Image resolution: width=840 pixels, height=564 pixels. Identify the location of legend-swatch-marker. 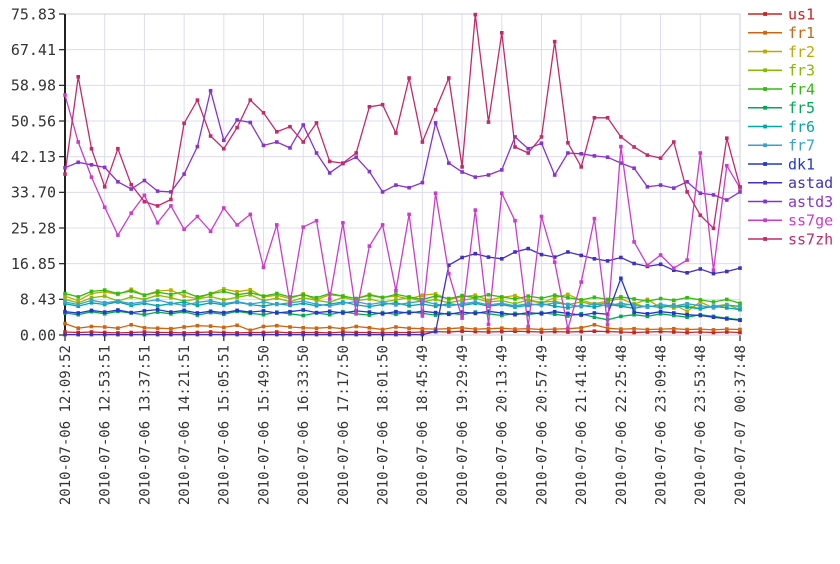
(765, 145).